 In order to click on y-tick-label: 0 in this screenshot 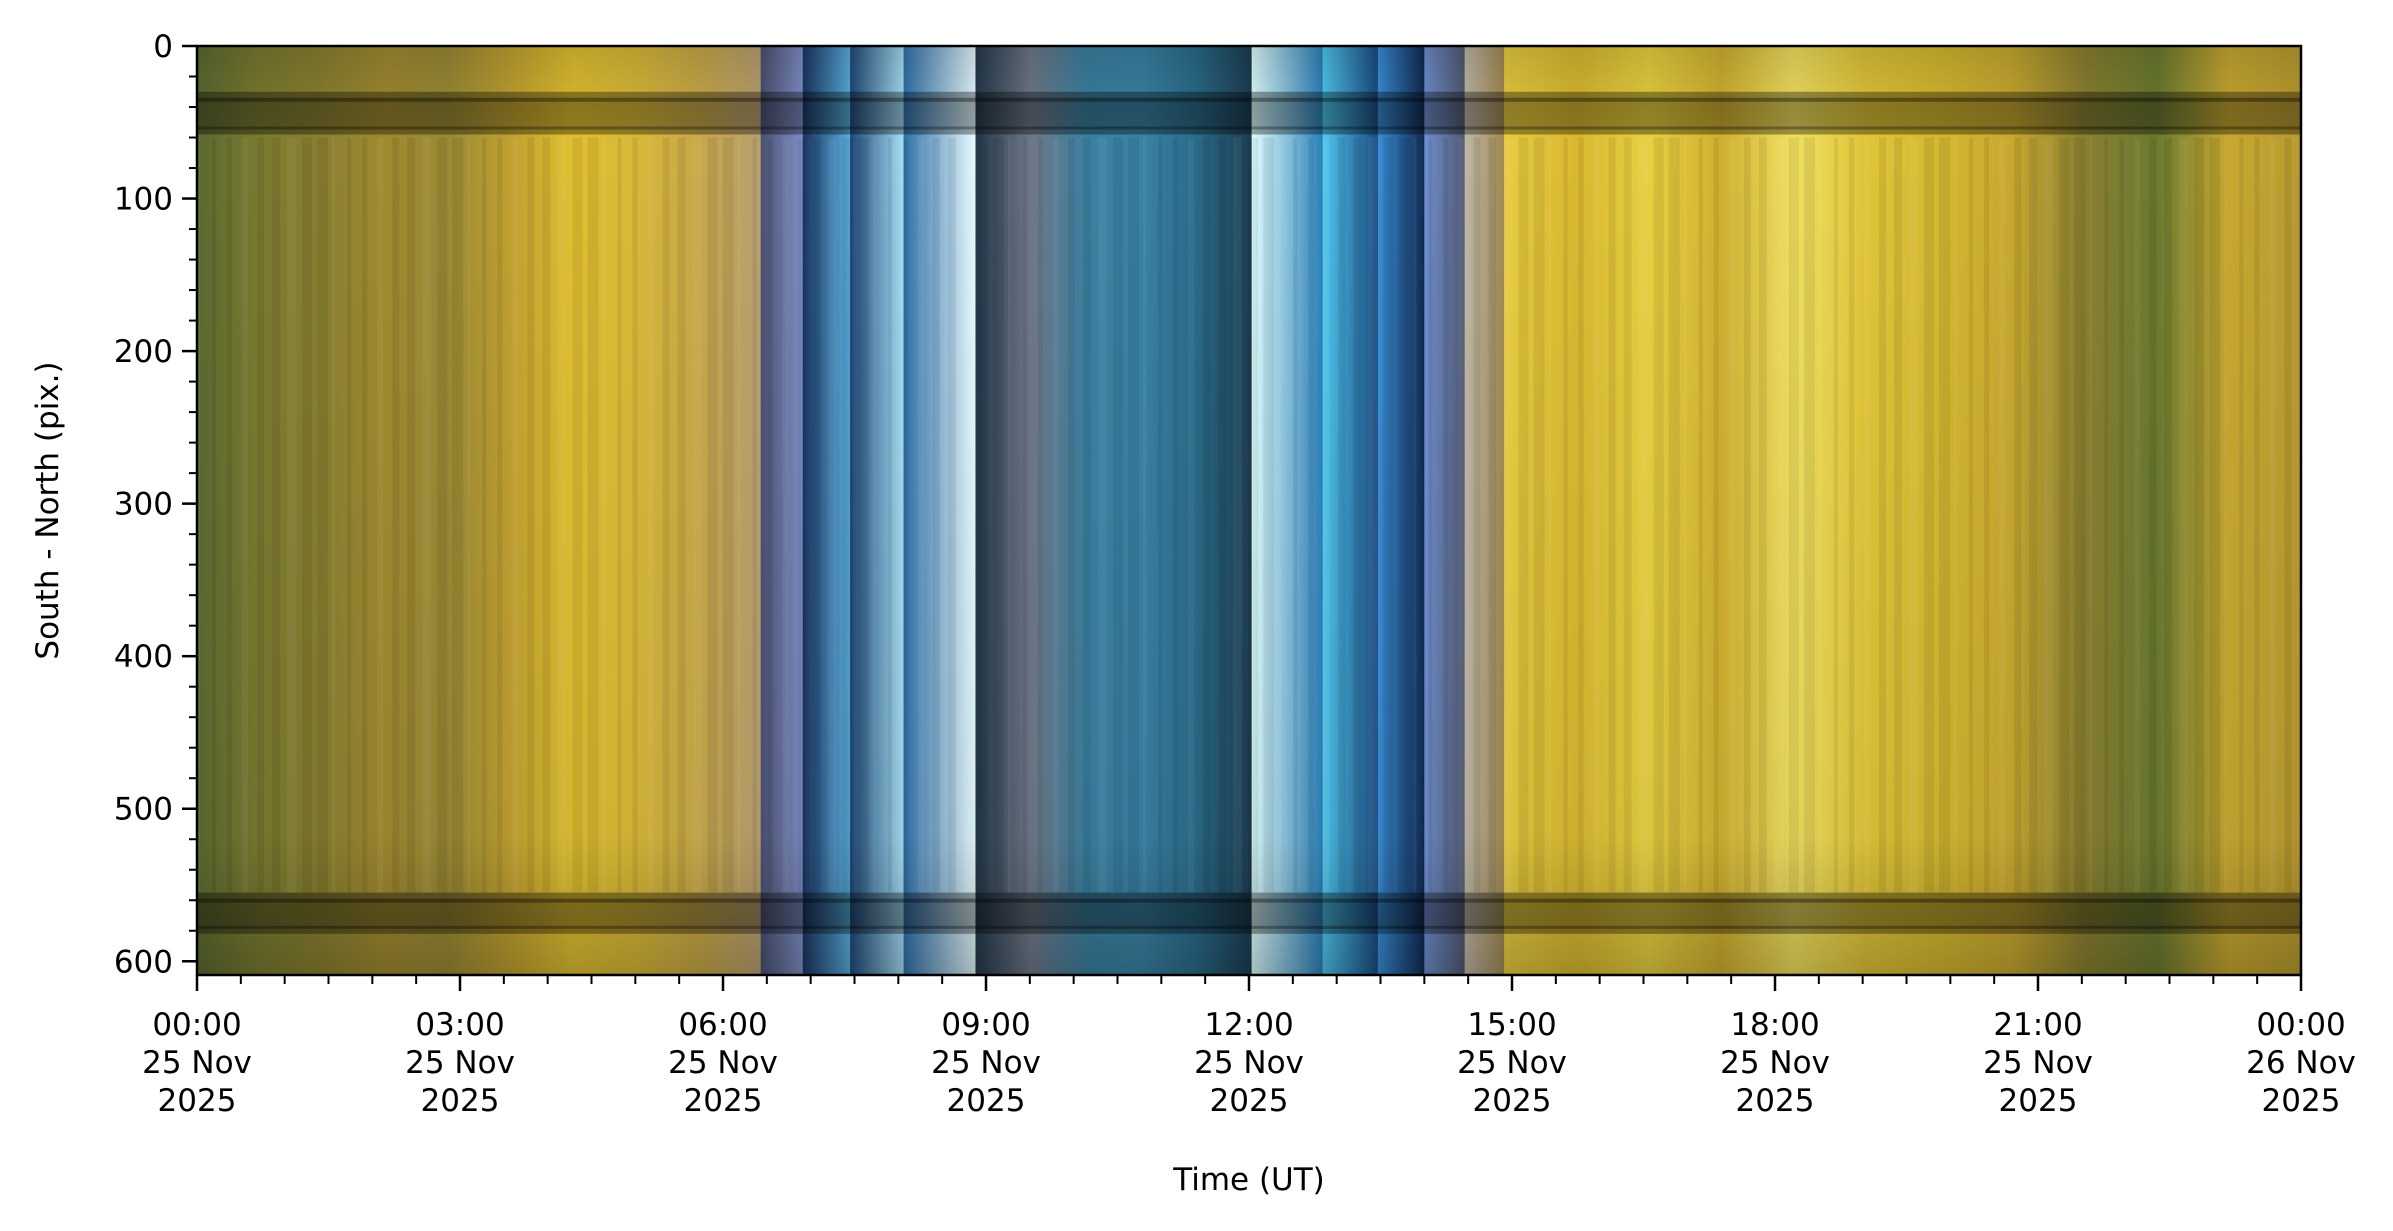, I will do `click(163, 47)`.